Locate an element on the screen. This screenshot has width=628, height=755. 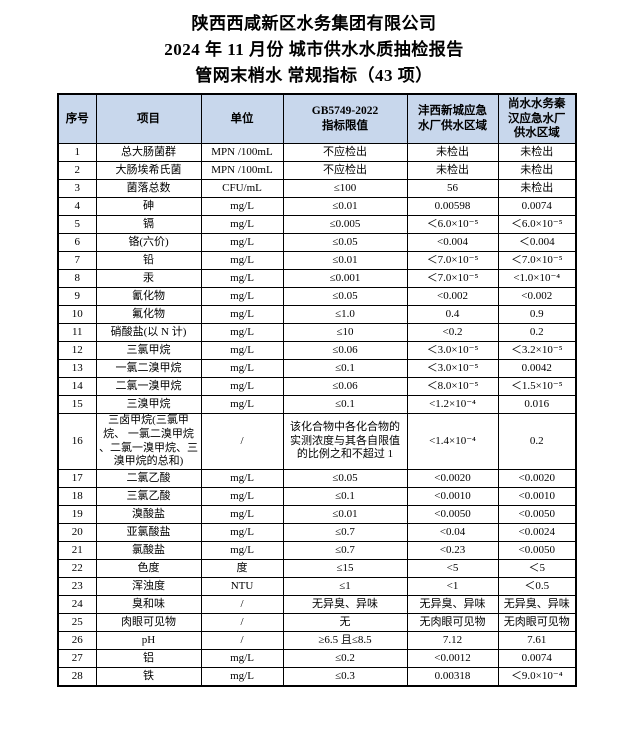
item-name: 三溴甲烷 is located at coordinates (148, 404).